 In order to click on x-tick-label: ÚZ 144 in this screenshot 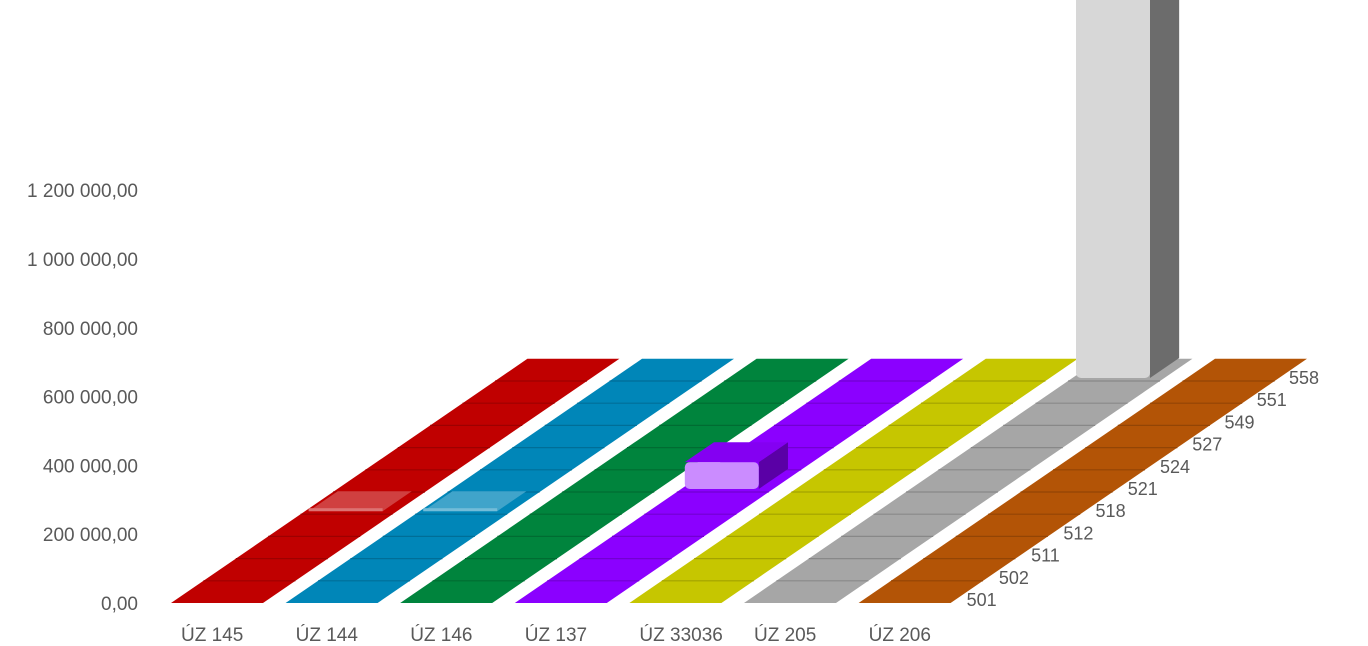, I will do `click(327, 635)`.